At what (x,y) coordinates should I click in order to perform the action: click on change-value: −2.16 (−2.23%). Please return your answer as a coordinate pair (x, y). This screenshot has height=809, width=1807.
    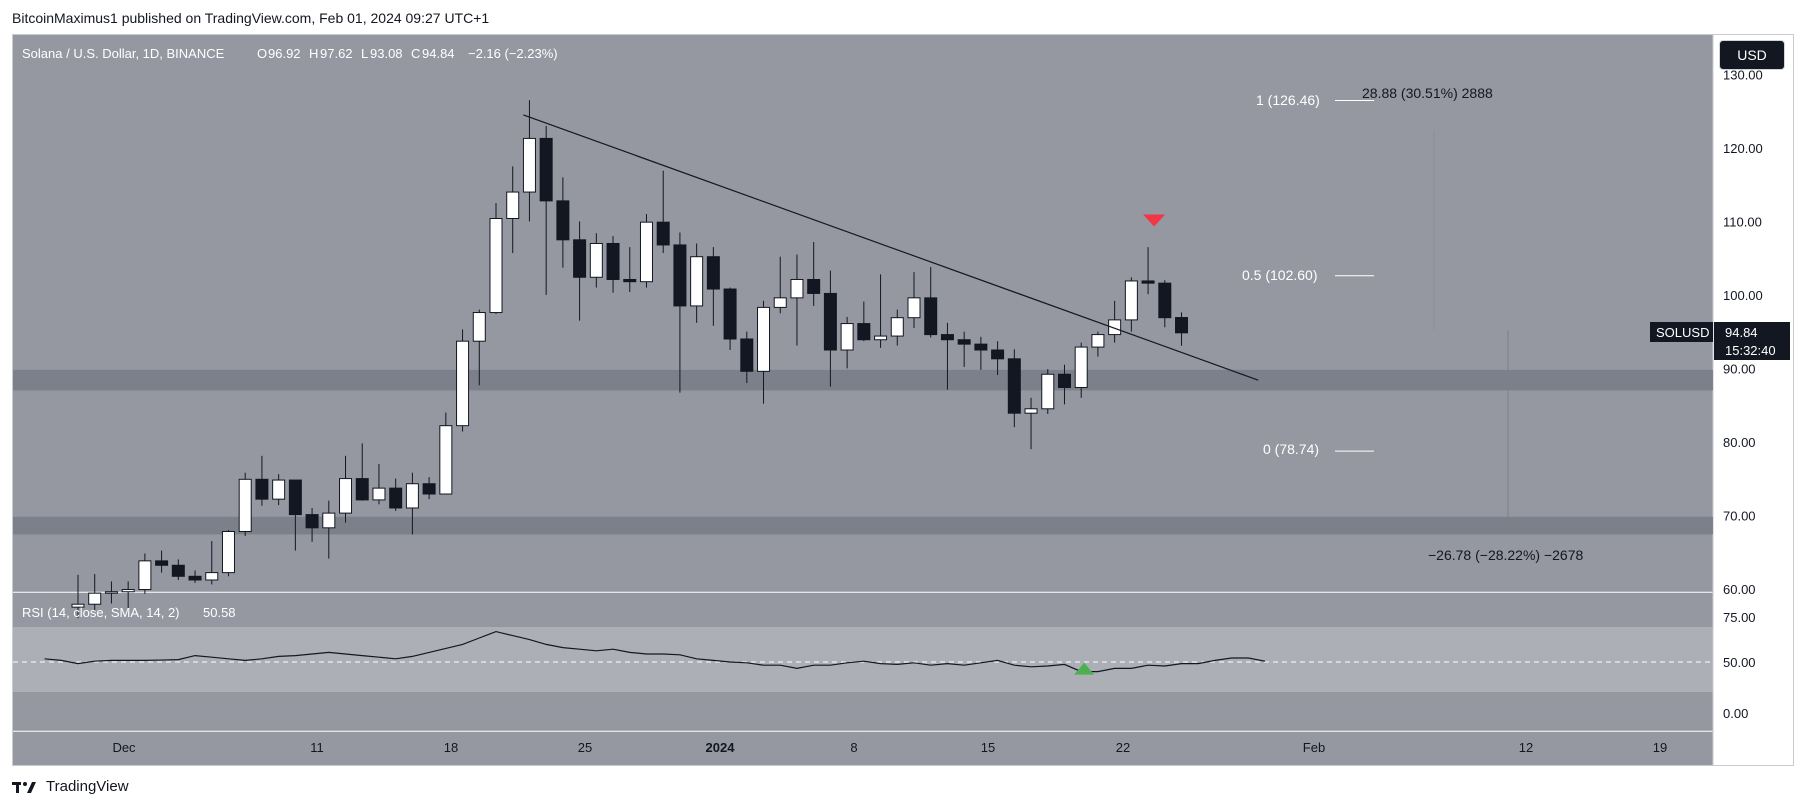
    Looking at the image, I should click on (513, 53).